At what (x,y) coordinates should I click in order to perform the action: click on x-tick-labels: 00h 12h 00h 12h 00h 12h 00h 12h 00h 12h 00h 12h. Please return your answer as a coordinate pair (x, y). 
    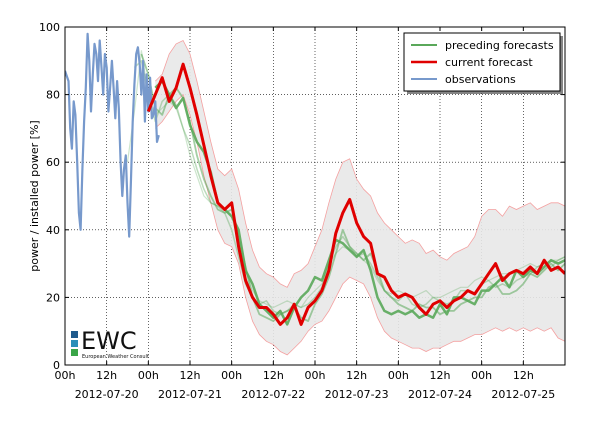
    Looking at the image, I should click on (294, 375).